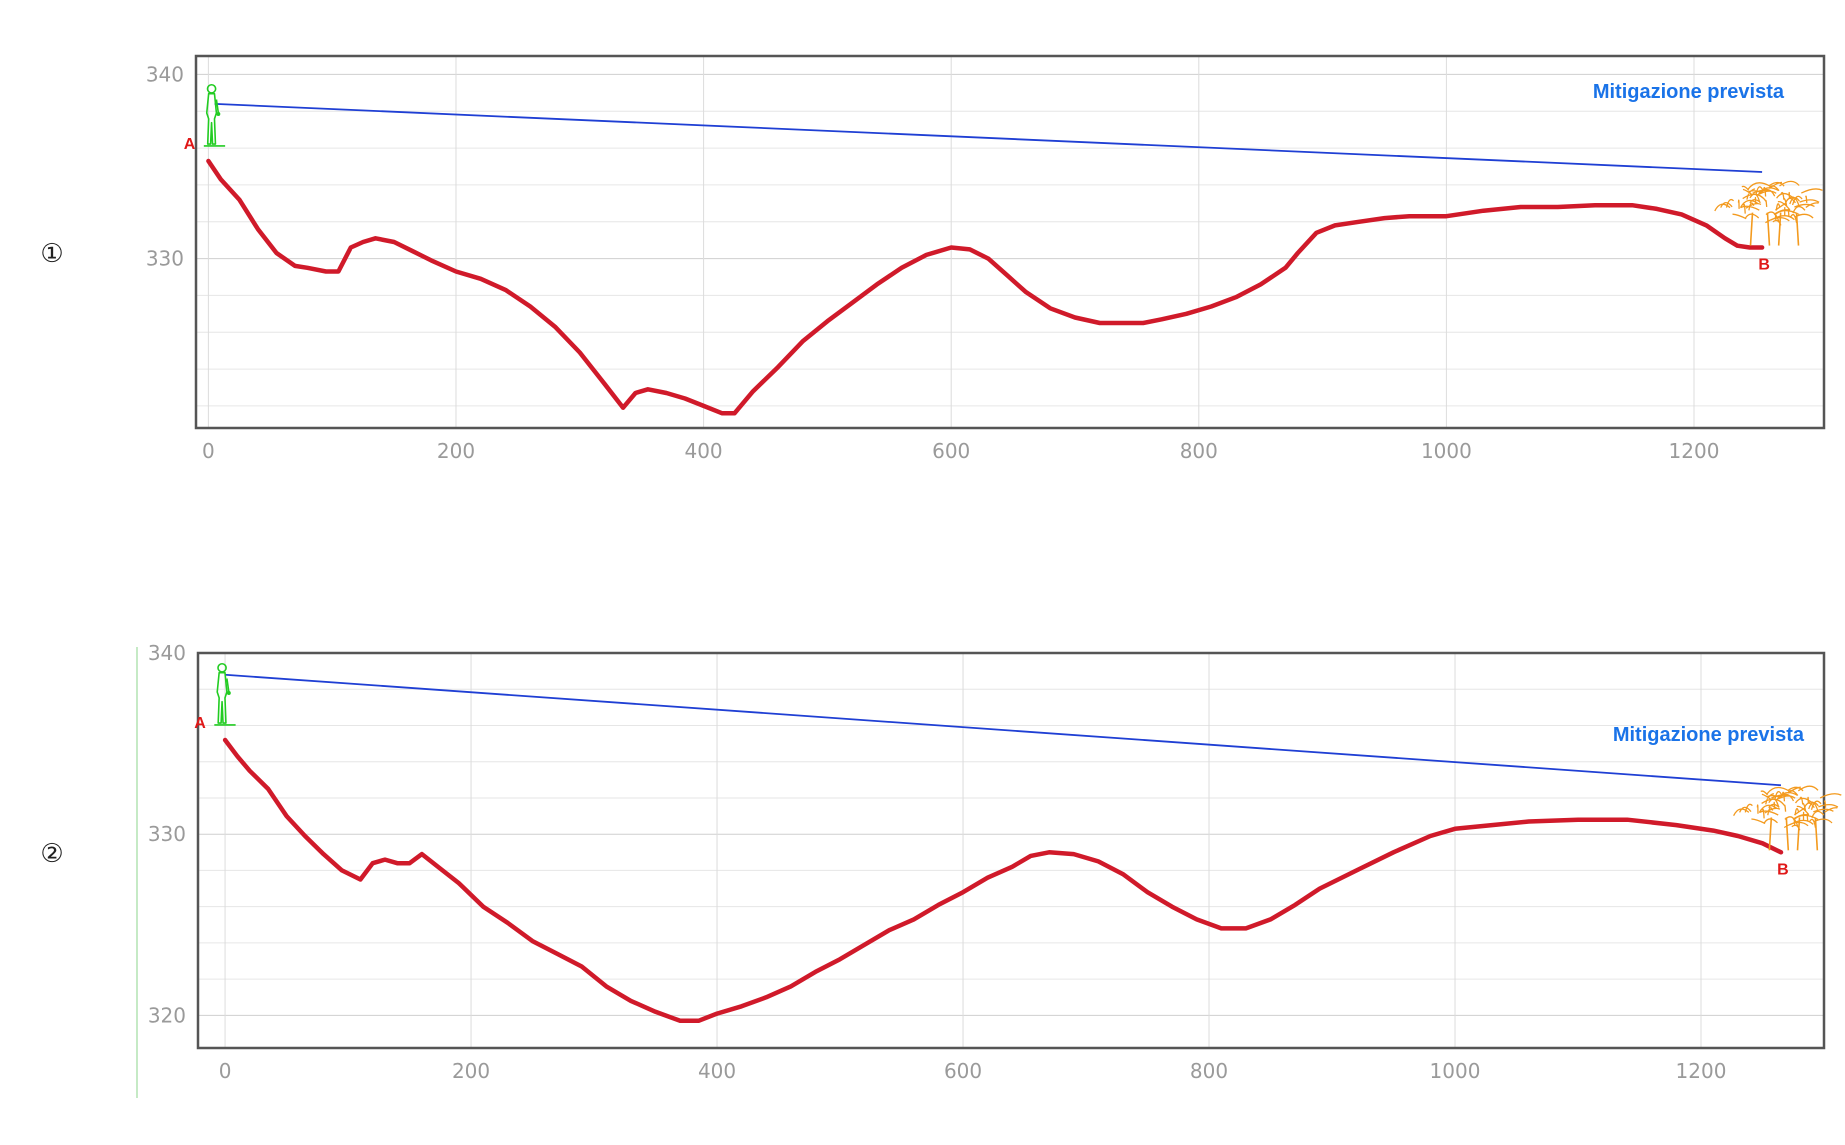 The image size is (1845, 1145). I want to click on chart-marker: ②, so click(51, 854).